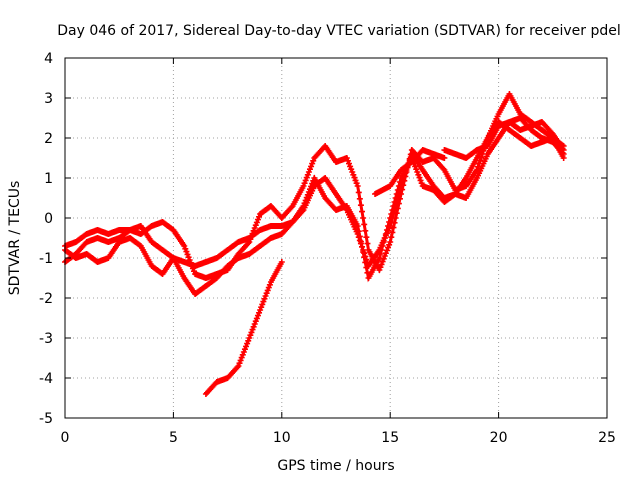  Describe the element at coordinates (48, 59) in the screenshot. I see `y-tick-label: 4` at that location.